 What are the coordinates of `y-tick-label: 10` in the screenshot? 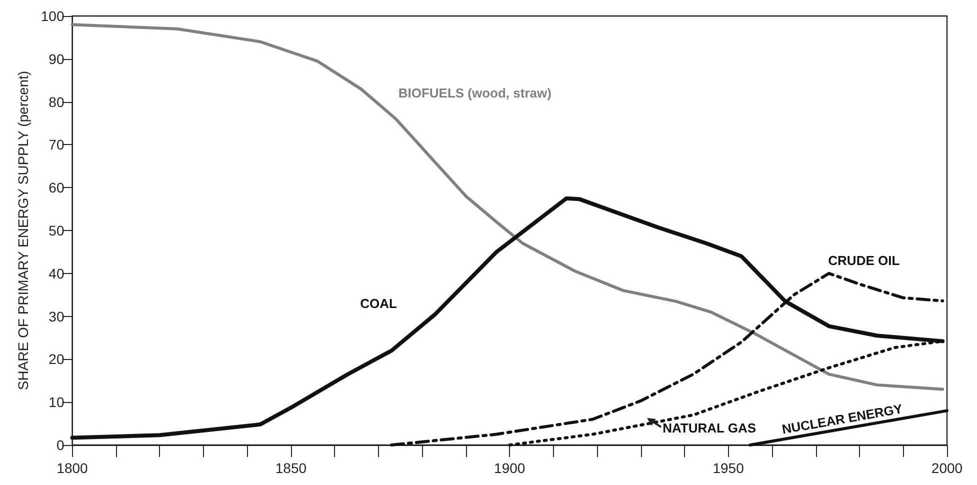 It's located at (56, 402).